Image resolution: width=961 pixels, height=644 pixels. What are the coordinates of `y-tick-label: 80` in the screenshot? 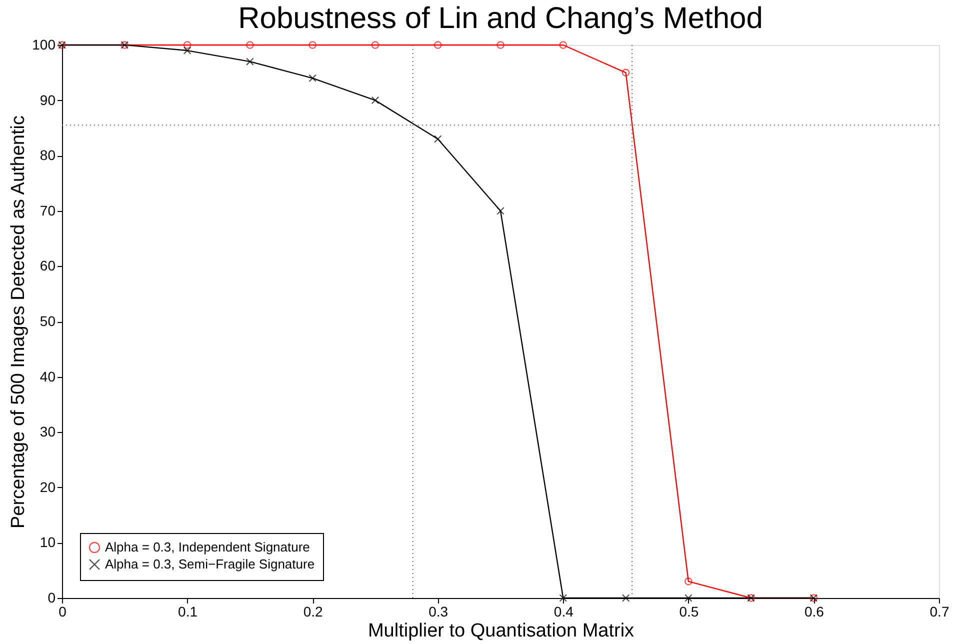 It's located at (48, 155).